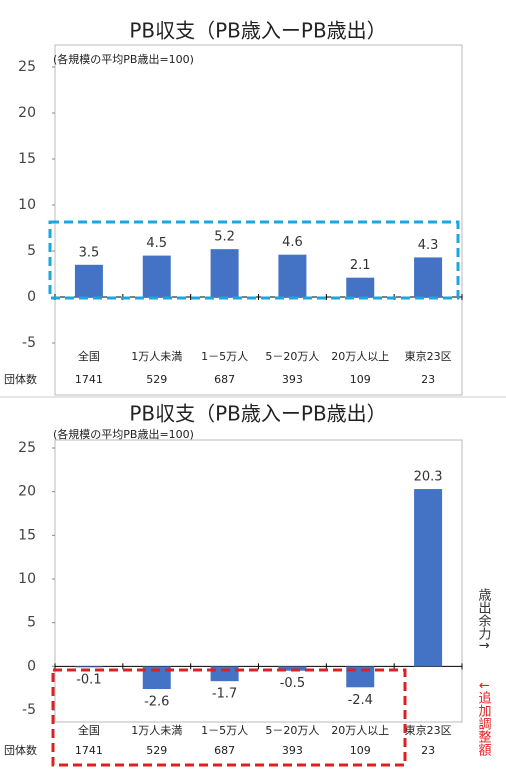 The height and width of the screenshot is (782, 506). What do you see at coordinates (156, 243) in the screenshot?
I see `data-label: 4.5` at bounding box center [156, 243].